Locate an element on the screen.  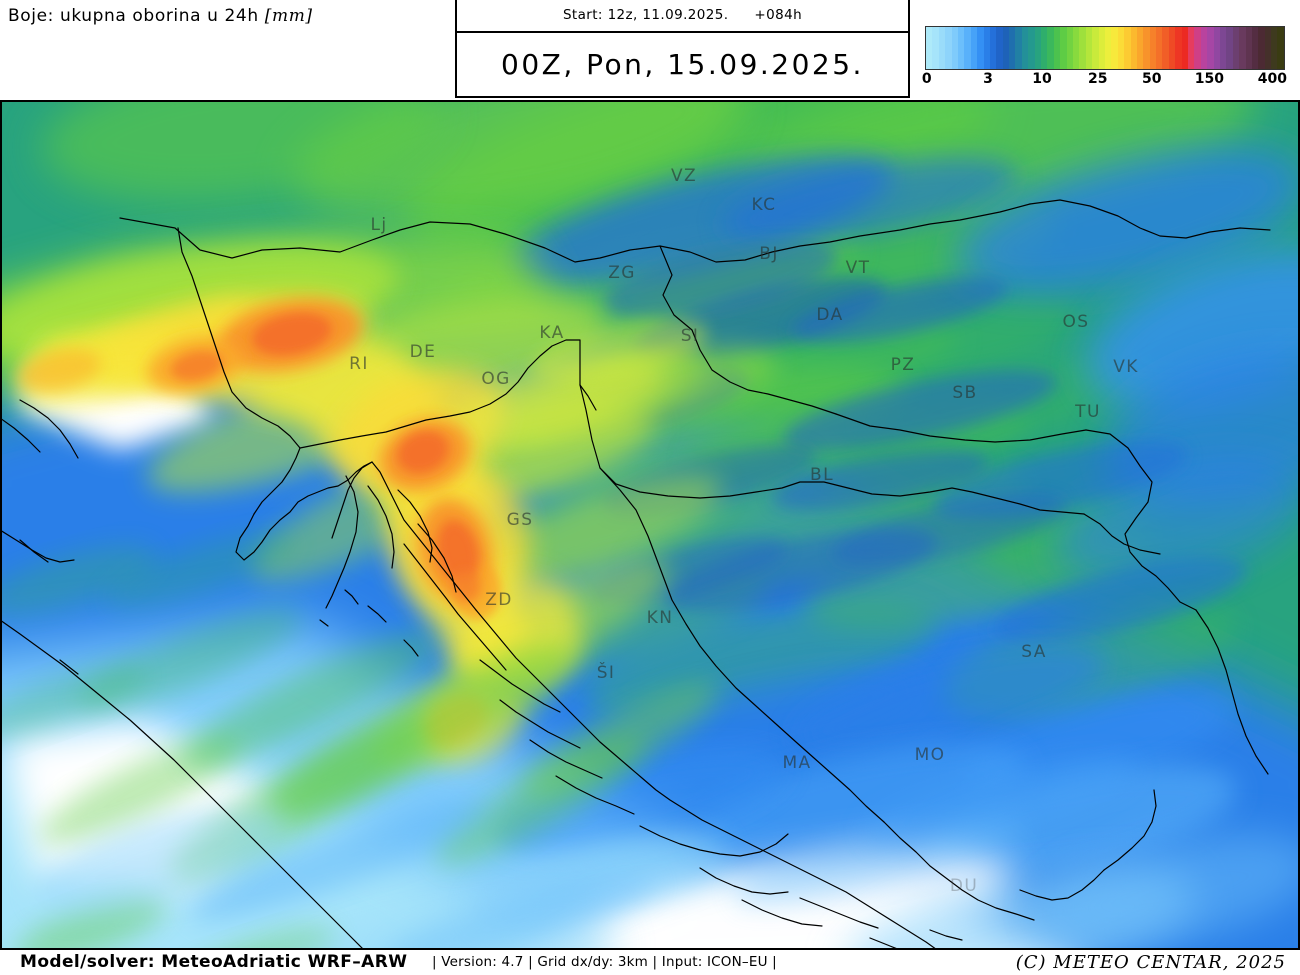
colorbar-tick: 3 is located at coordinates (988, 79).